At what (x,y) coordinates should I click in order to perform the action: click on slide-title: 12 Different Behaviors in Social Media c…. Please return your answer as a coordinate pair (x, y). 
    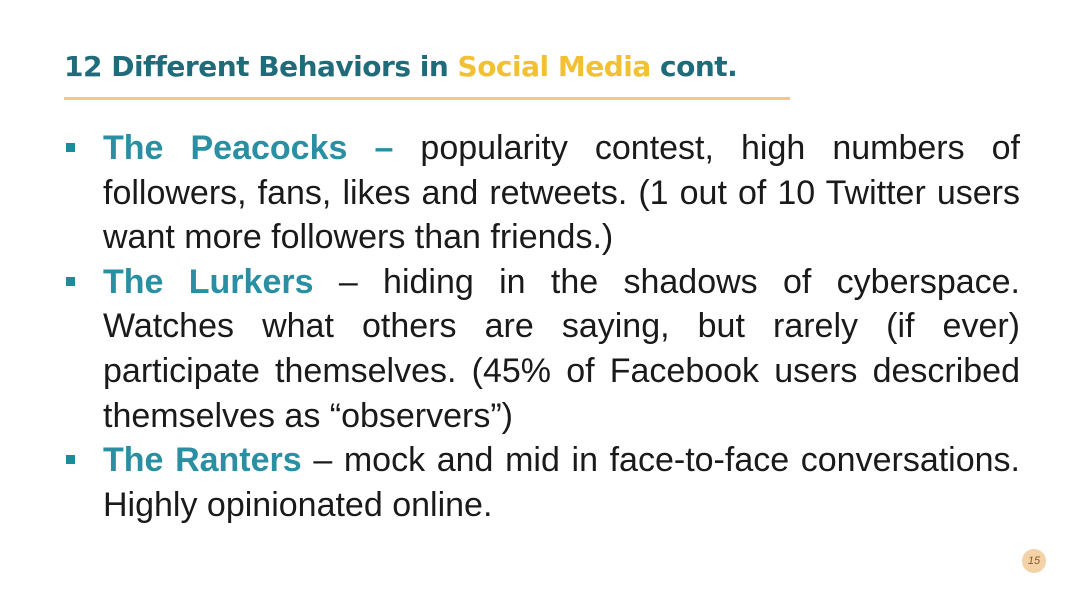
    Looking at the image, I should click on (401, 66).